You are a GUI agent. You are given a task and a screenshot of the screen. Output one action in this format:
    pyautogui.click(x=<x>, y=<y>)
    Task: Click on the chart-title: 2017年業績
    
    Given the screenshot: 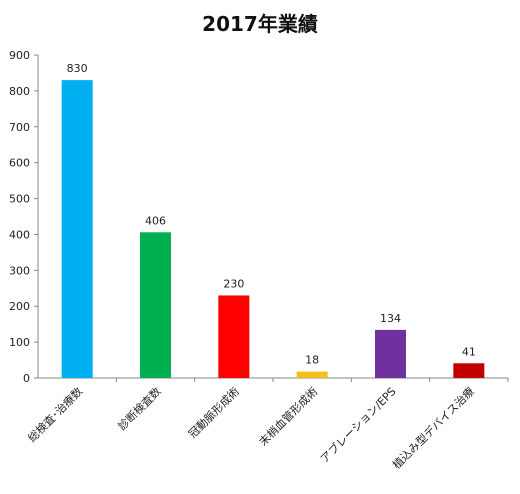 What is the action you would take?
    pyautogui.click(x=260, y=24)
    